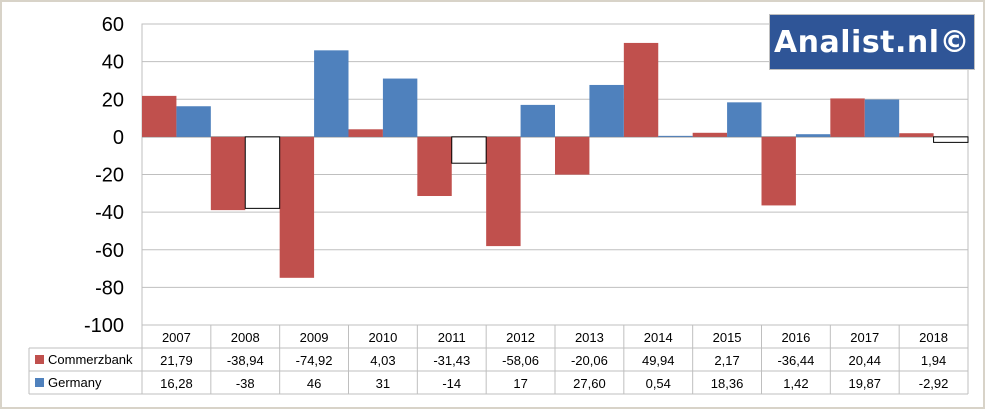 The image size is (985, 409). I want to click on bar-germany-2007, so click(193, 121).